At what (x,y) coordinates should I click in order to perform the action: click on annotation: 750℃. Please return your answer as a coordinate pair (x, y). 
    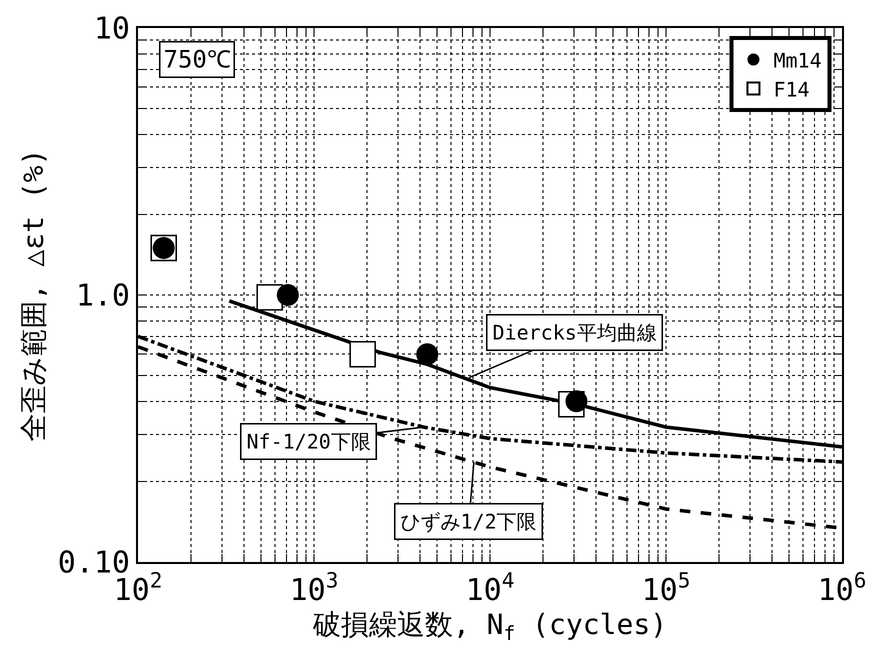
    Looking at the image, I should click on (197, 60).